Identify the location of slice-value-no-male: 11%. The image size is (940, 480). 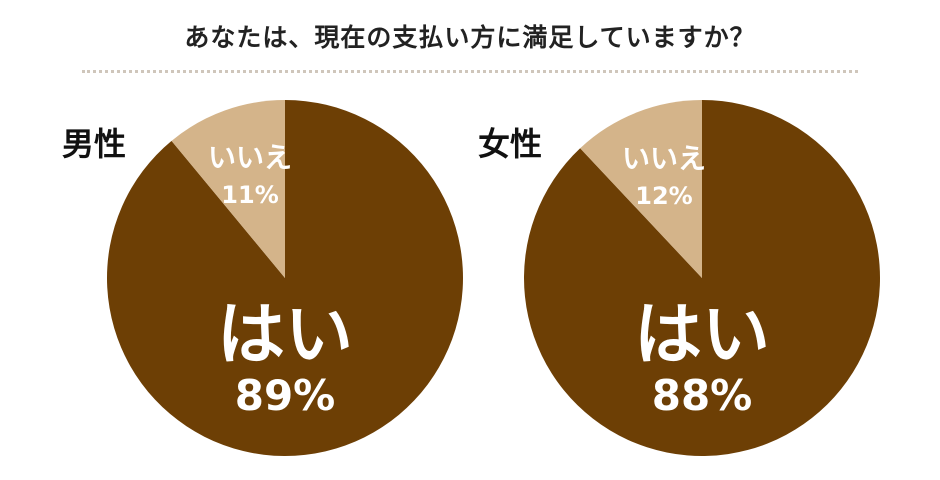
(249, 195).